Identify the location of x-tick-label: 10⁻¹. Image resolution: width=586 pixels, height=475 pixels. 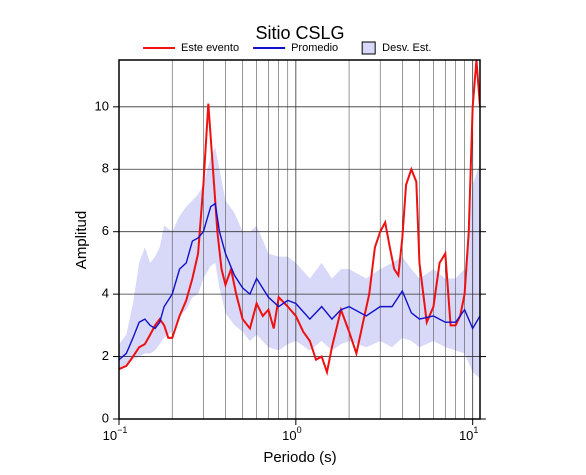
(115, 434).